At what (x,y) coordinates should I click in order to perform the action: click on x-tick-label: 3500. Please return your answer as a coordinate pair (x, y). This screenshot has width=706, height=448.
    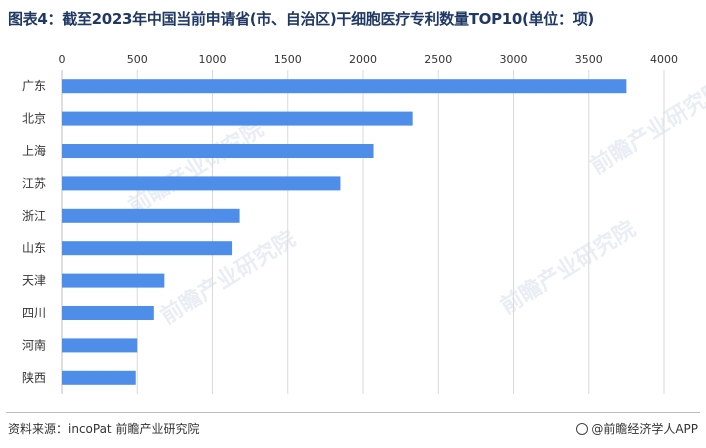
    Looking at the image, I should click on (589, 59).